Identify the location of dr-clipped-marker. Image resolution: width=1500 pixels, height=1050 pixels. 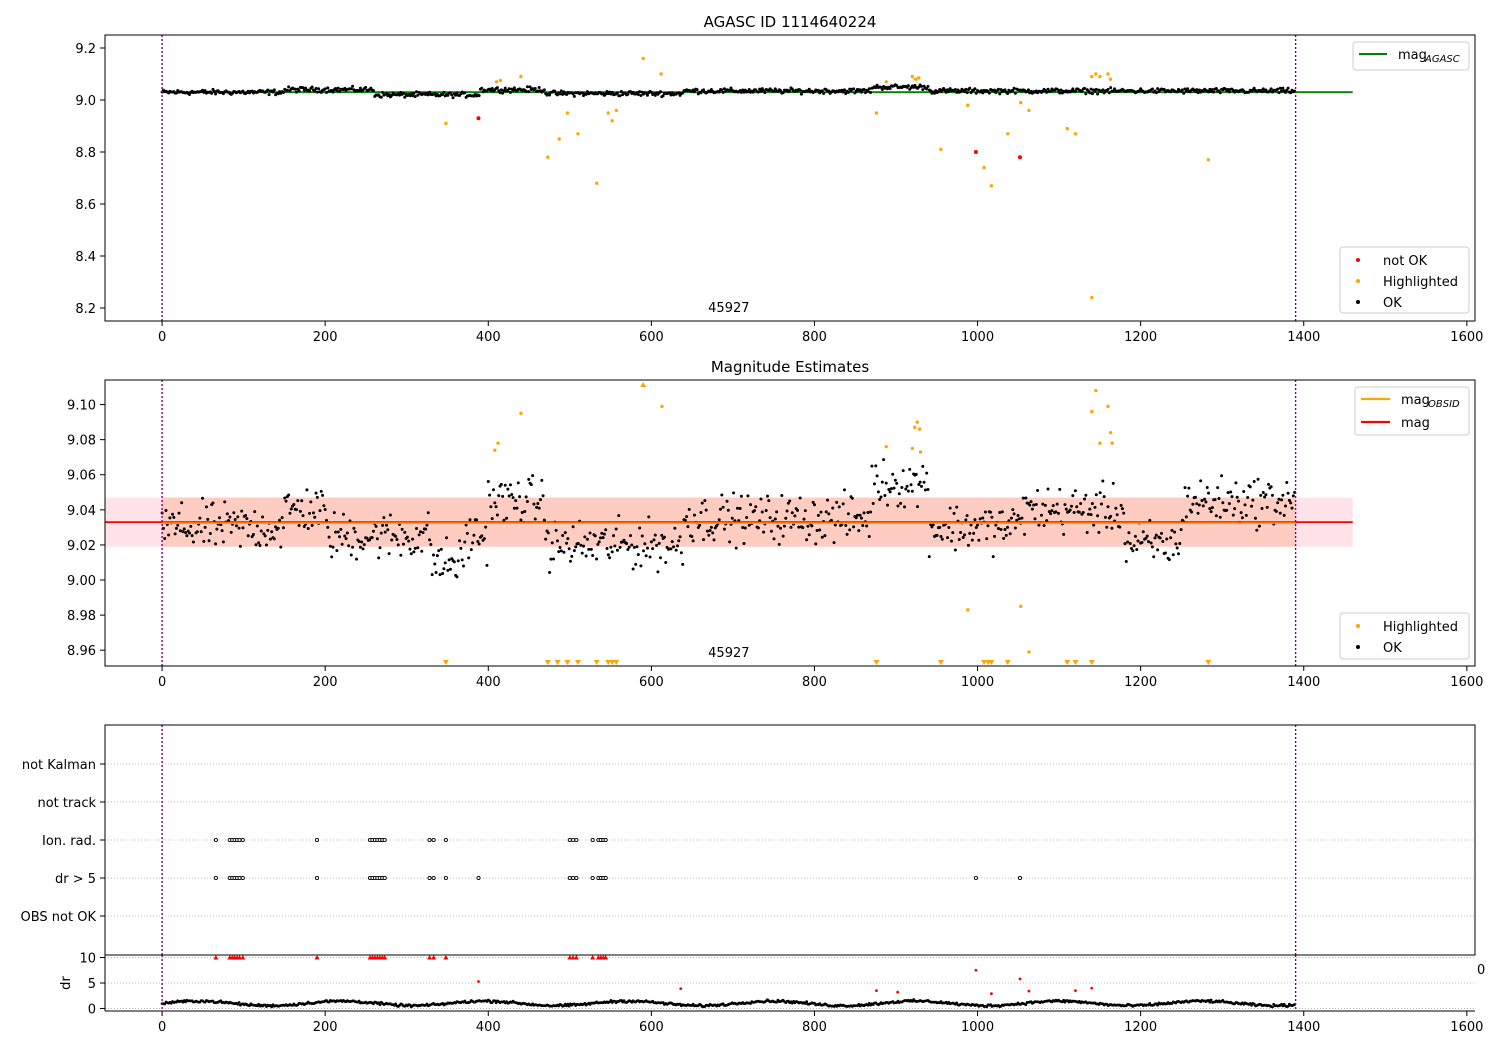
(434, 957).